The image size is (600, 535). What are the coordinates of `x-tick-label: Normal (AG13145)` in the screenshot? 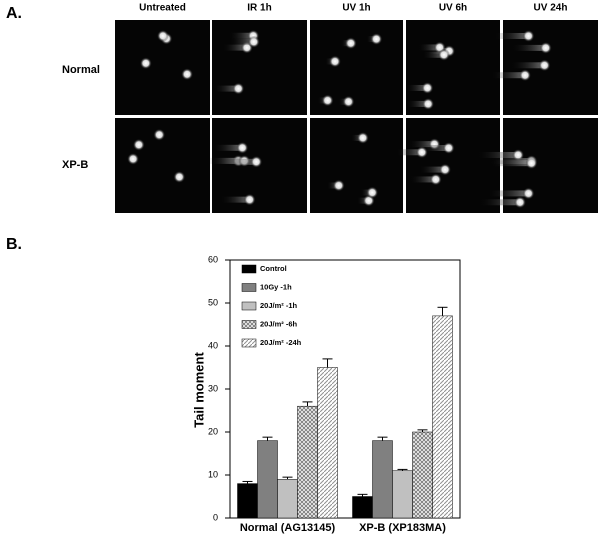 It's located at (288, 528).